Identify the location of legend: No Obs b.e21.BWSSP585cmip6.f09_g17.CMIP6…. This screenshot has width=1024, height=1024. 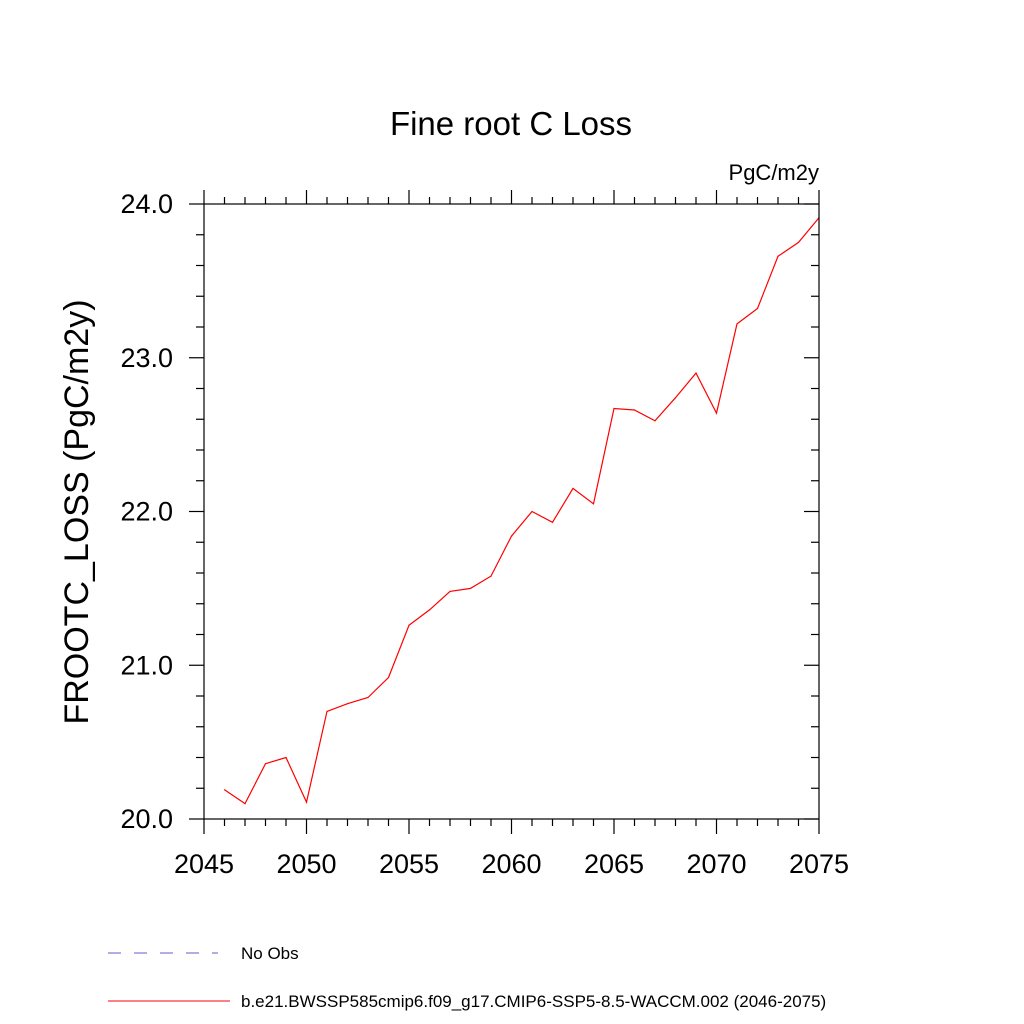
(467, 977).